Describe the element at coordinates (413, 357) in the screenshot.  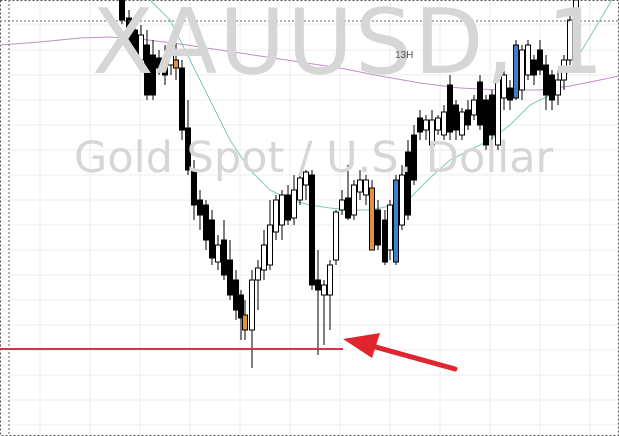
I see `arrow-shaft` at that location.